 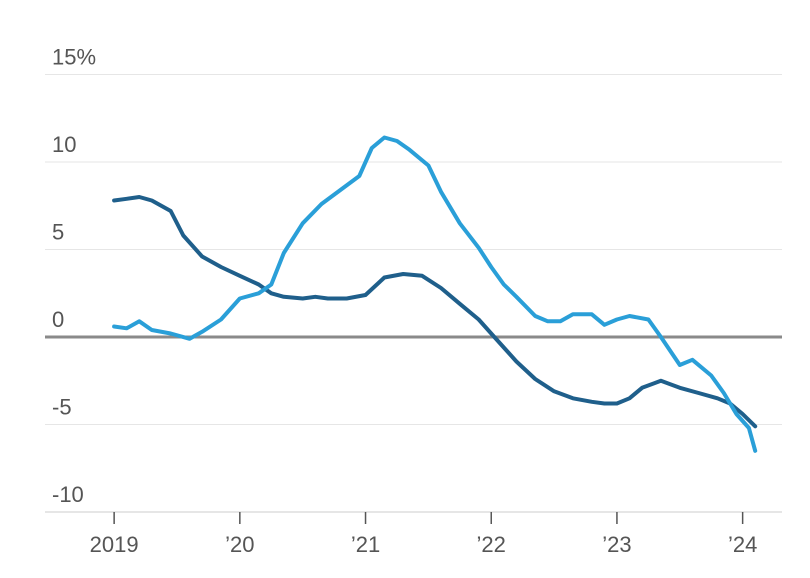 I want to click on y-tick-label: 5, so click(x=58, y=232).